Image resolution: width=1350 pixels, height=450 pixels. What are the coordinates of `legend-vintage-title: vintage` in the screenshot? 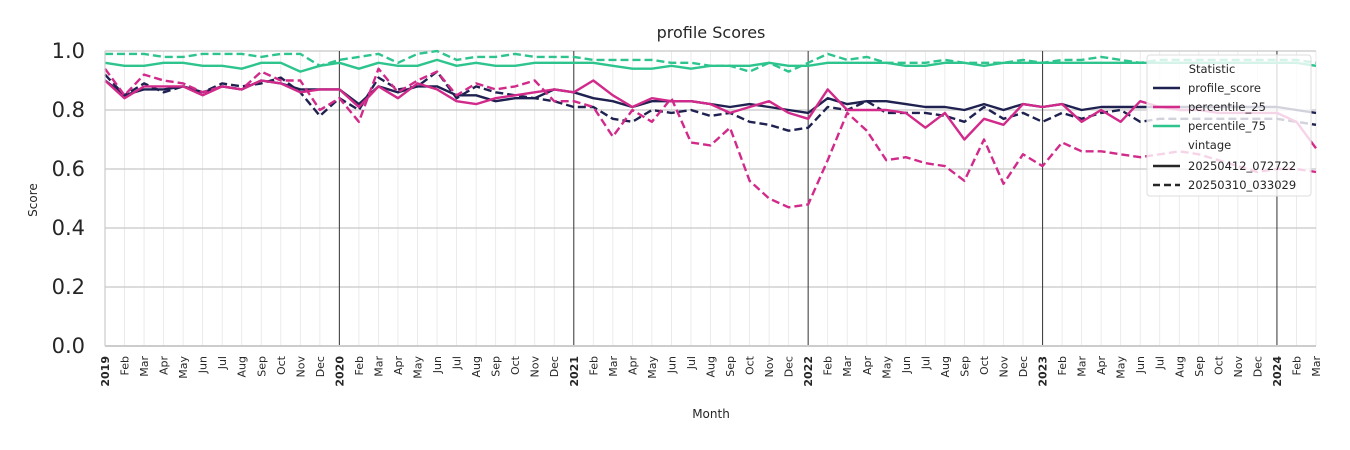 It's located at (1209, 145).